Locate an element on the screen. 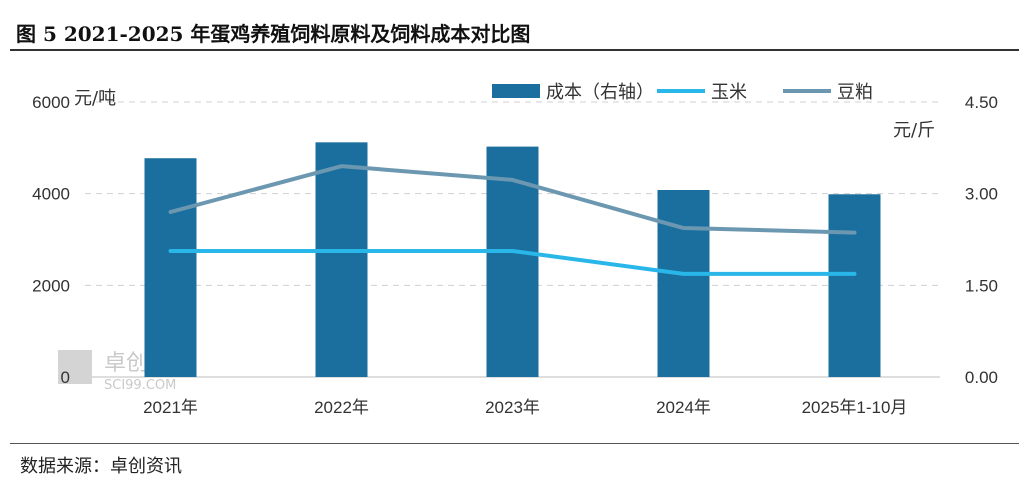 This screenshot has height=488, width=1029. x-axis-tick-label: 2021年 is located at coordinates (170, 407).